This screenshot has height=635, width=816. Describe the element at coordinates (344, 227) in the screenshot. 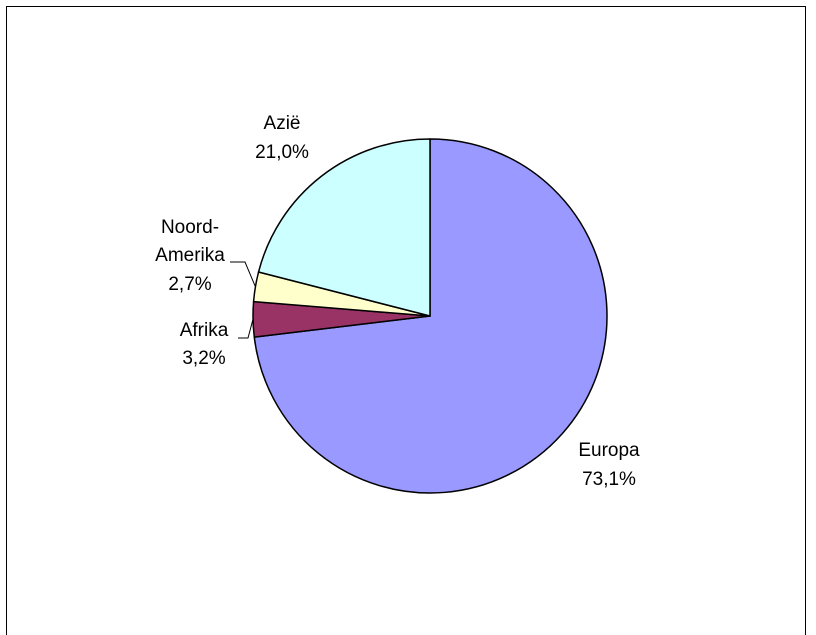

I see `pie-slice-azi-` at that location.